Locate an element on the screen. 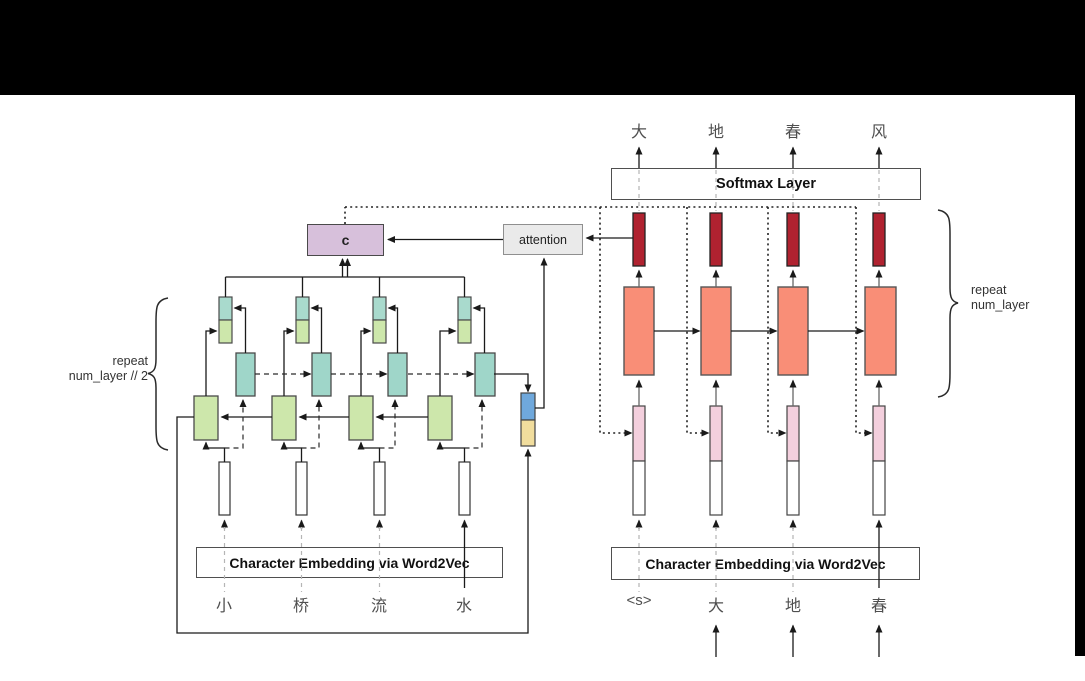  softmax-layer-box: Softmax Layer is located at coordinates (766, 184).